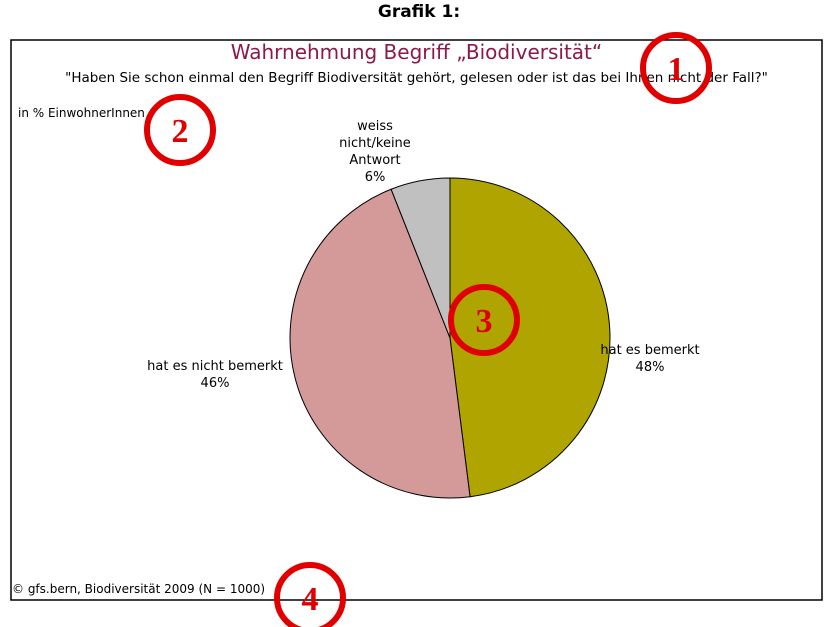 This screenshot has height=627, width=838. Describe the element at coordinates (650, 359) in the screenshot. I see `slice-label: hat es bemerkt 48%` at that location.